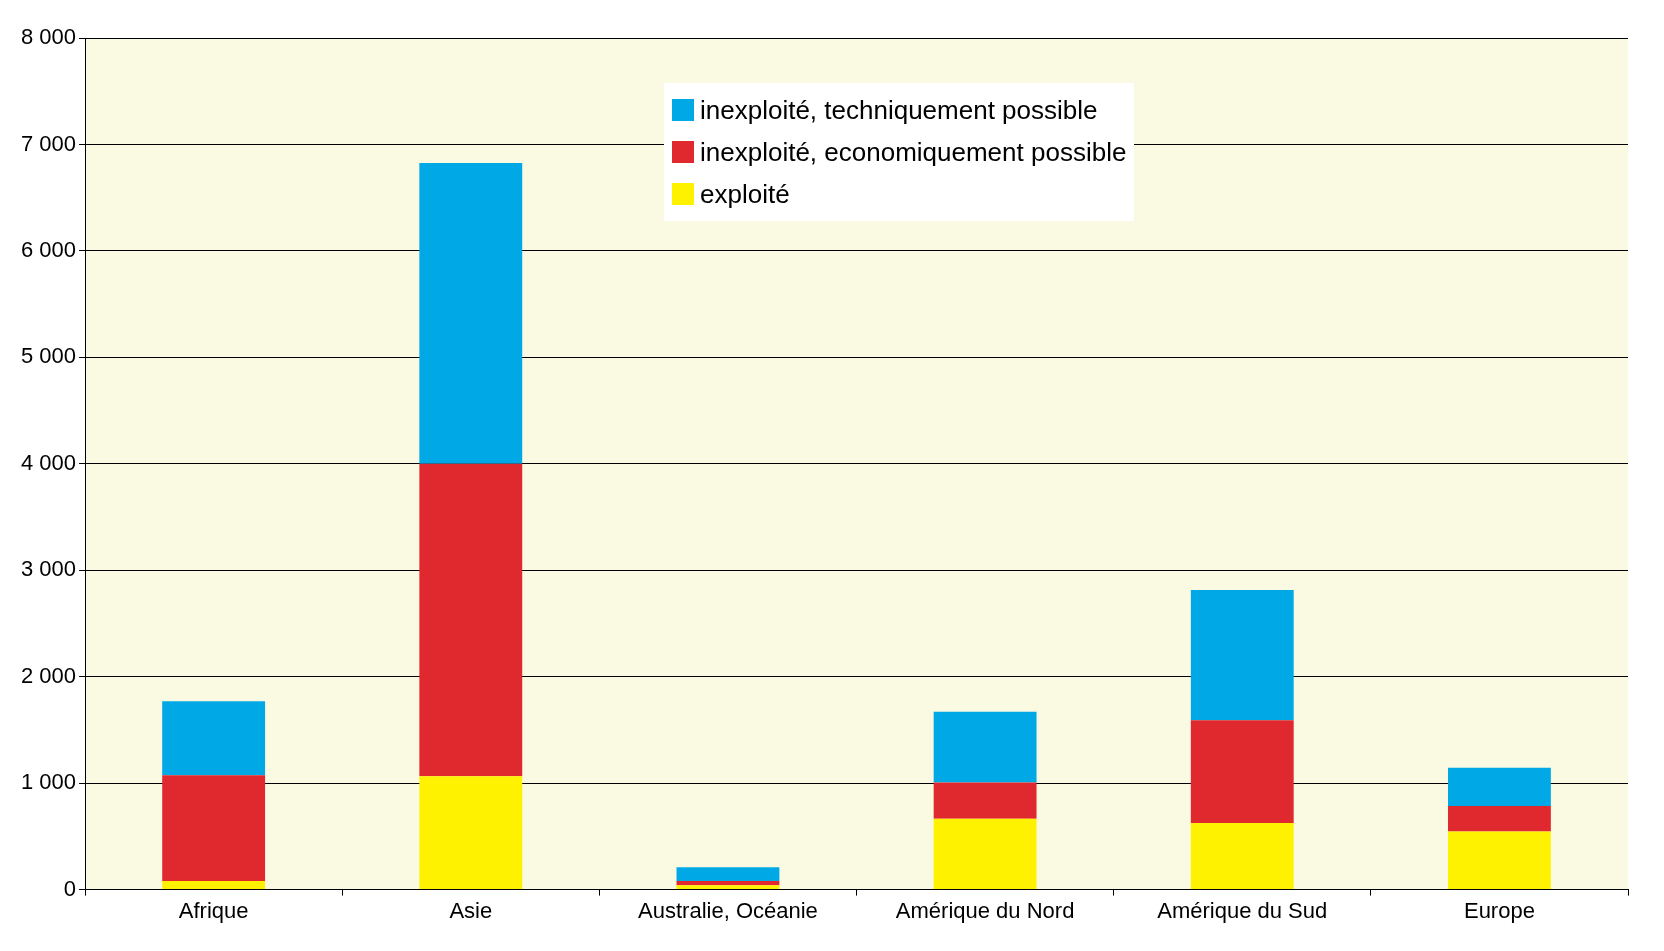 The width and height of the screenshot is (1664, 951). Describe the element at coordinates (471, 910) in the screenshot. I see `x-tick-label: Asie` at that location.